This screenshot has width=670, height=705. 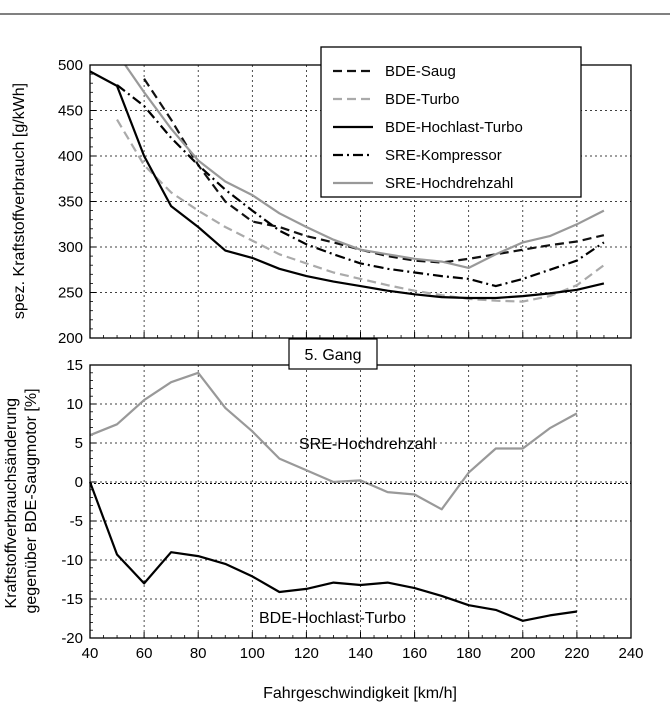 What do you see at coordinates (360, 653) in the screenshot?
I see `x-tick-label: 140` at bounding box center [360, 653].